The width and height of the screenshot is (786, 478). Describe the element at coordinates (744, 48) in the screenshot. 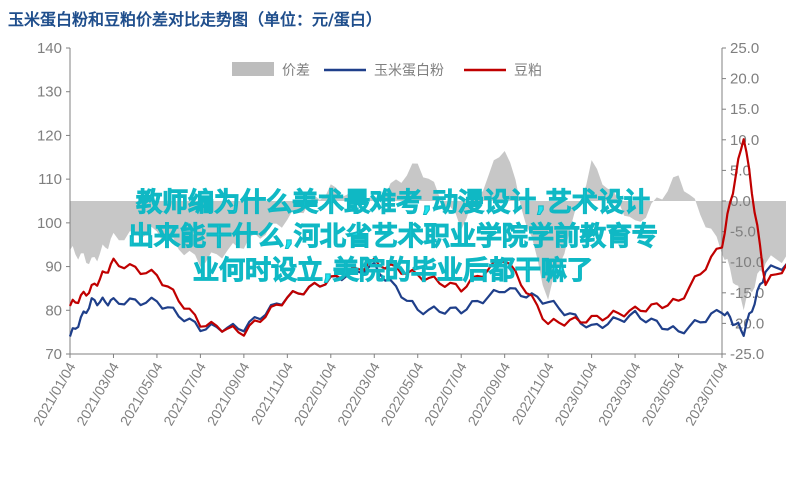

I see `y-right-tick-label: 25.0` at that location.